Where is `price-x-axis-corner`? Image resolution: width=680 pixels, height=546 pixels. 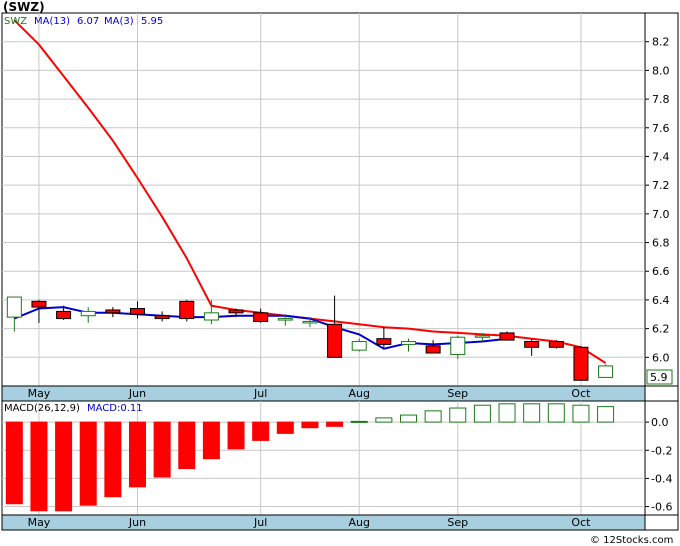
price-x-axis-corner is located at coordinates (661, 393).